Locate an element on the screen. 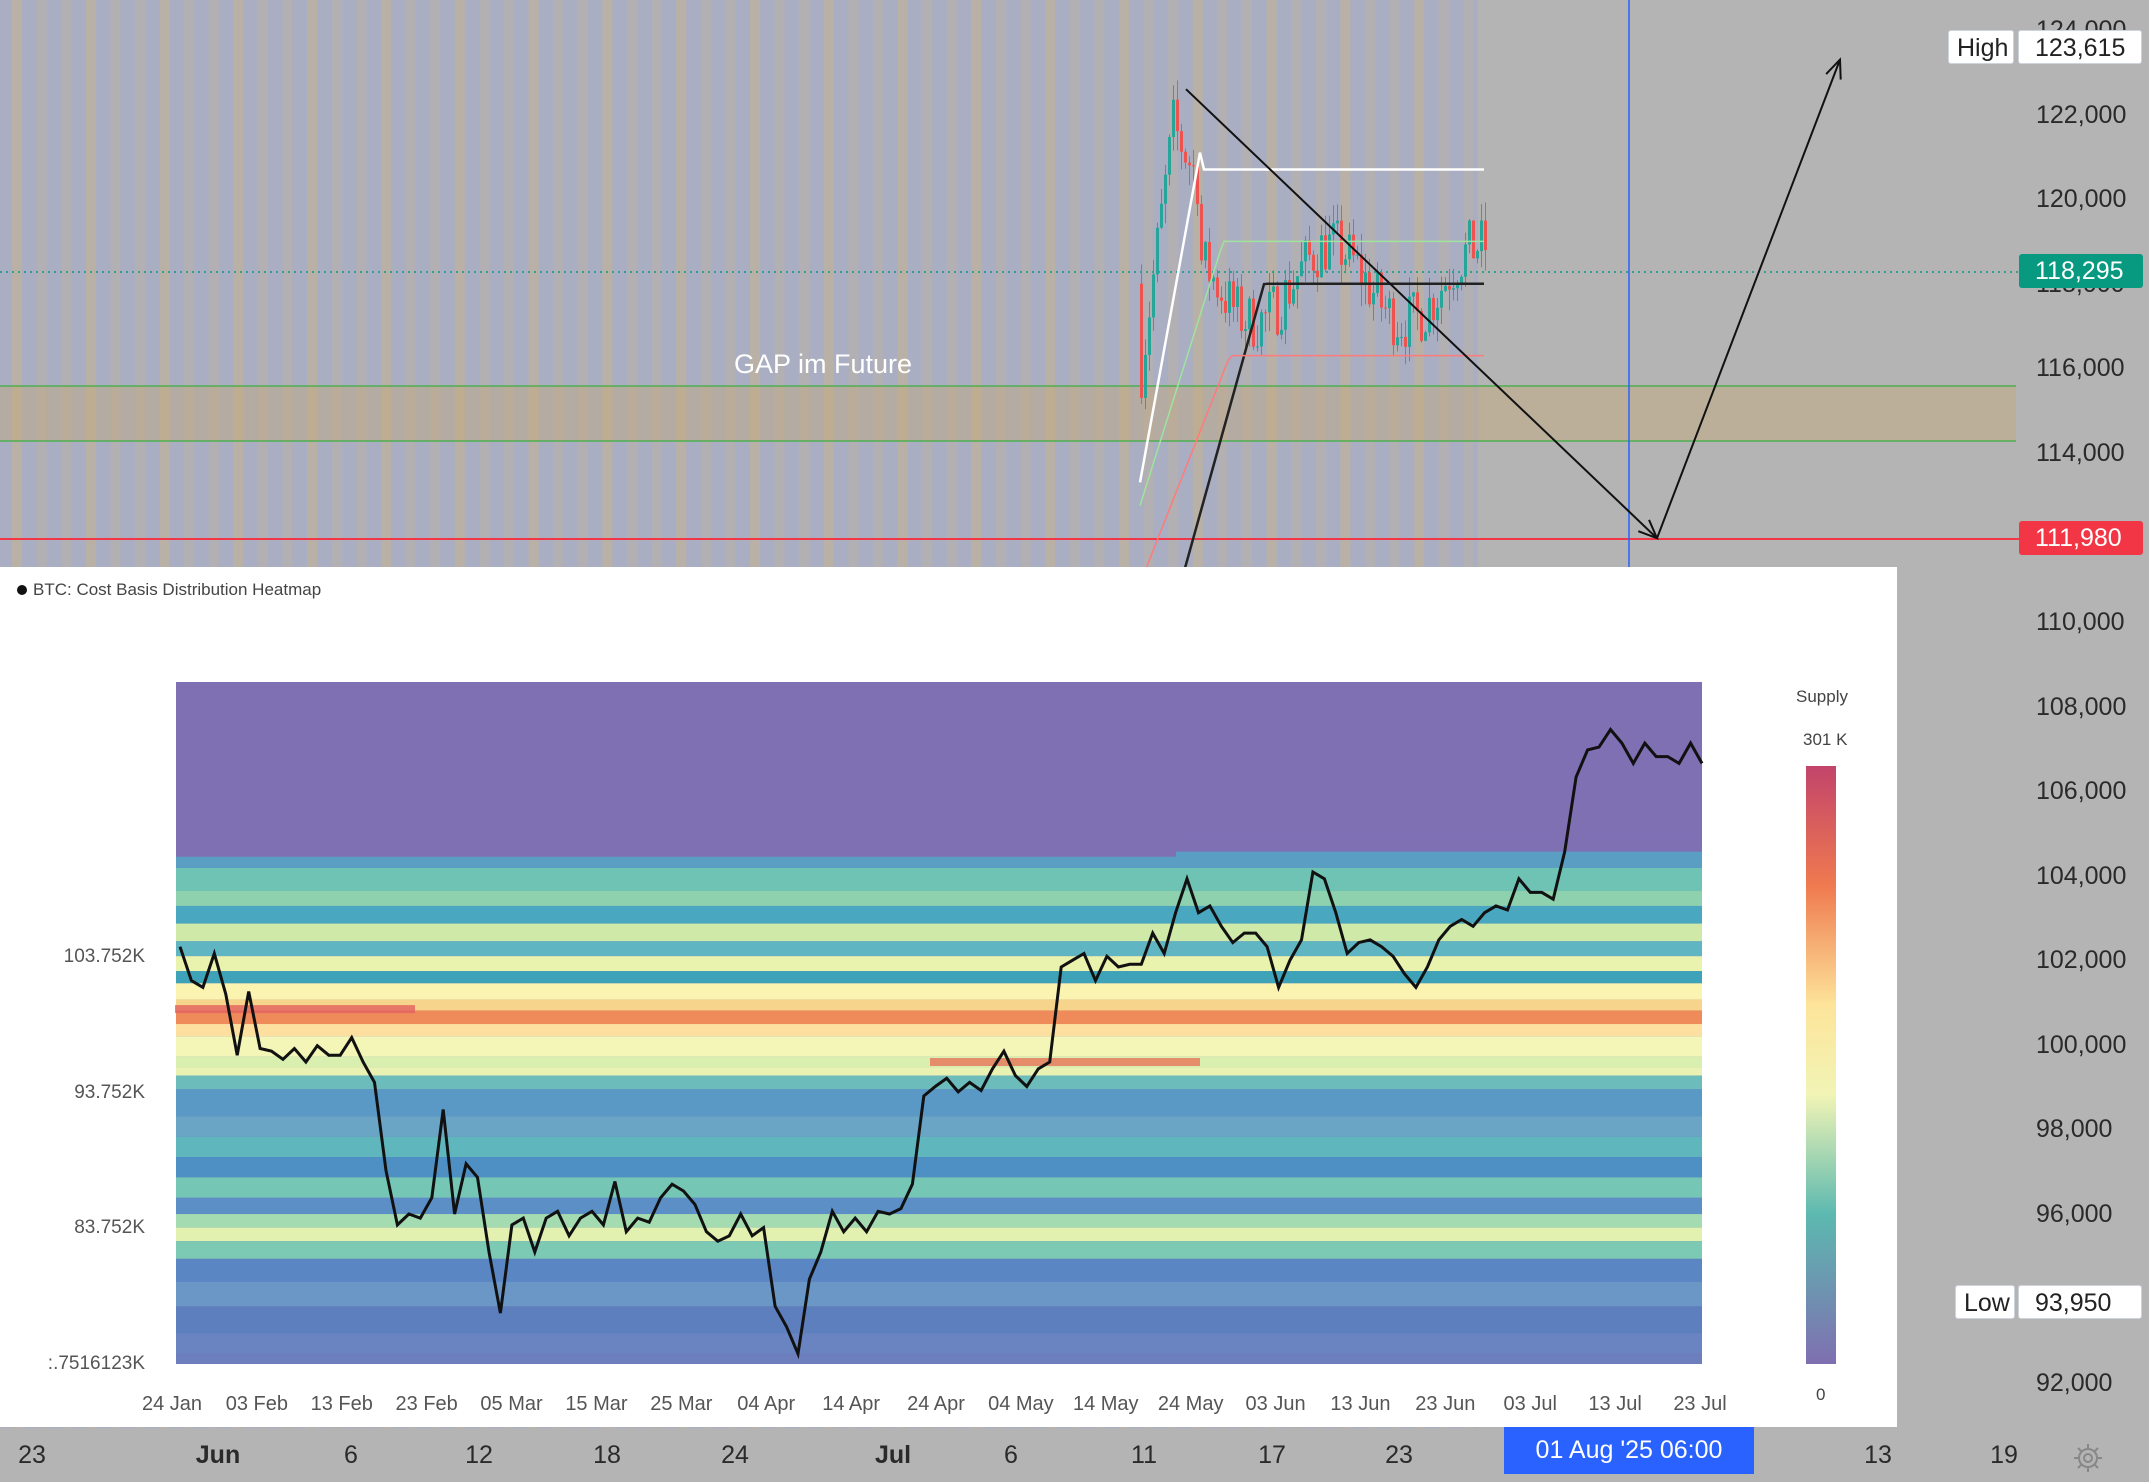 The image size is (2149, 1482). heatmap-x-tick-label: 24 May is located at coordinates (1190, 1404).